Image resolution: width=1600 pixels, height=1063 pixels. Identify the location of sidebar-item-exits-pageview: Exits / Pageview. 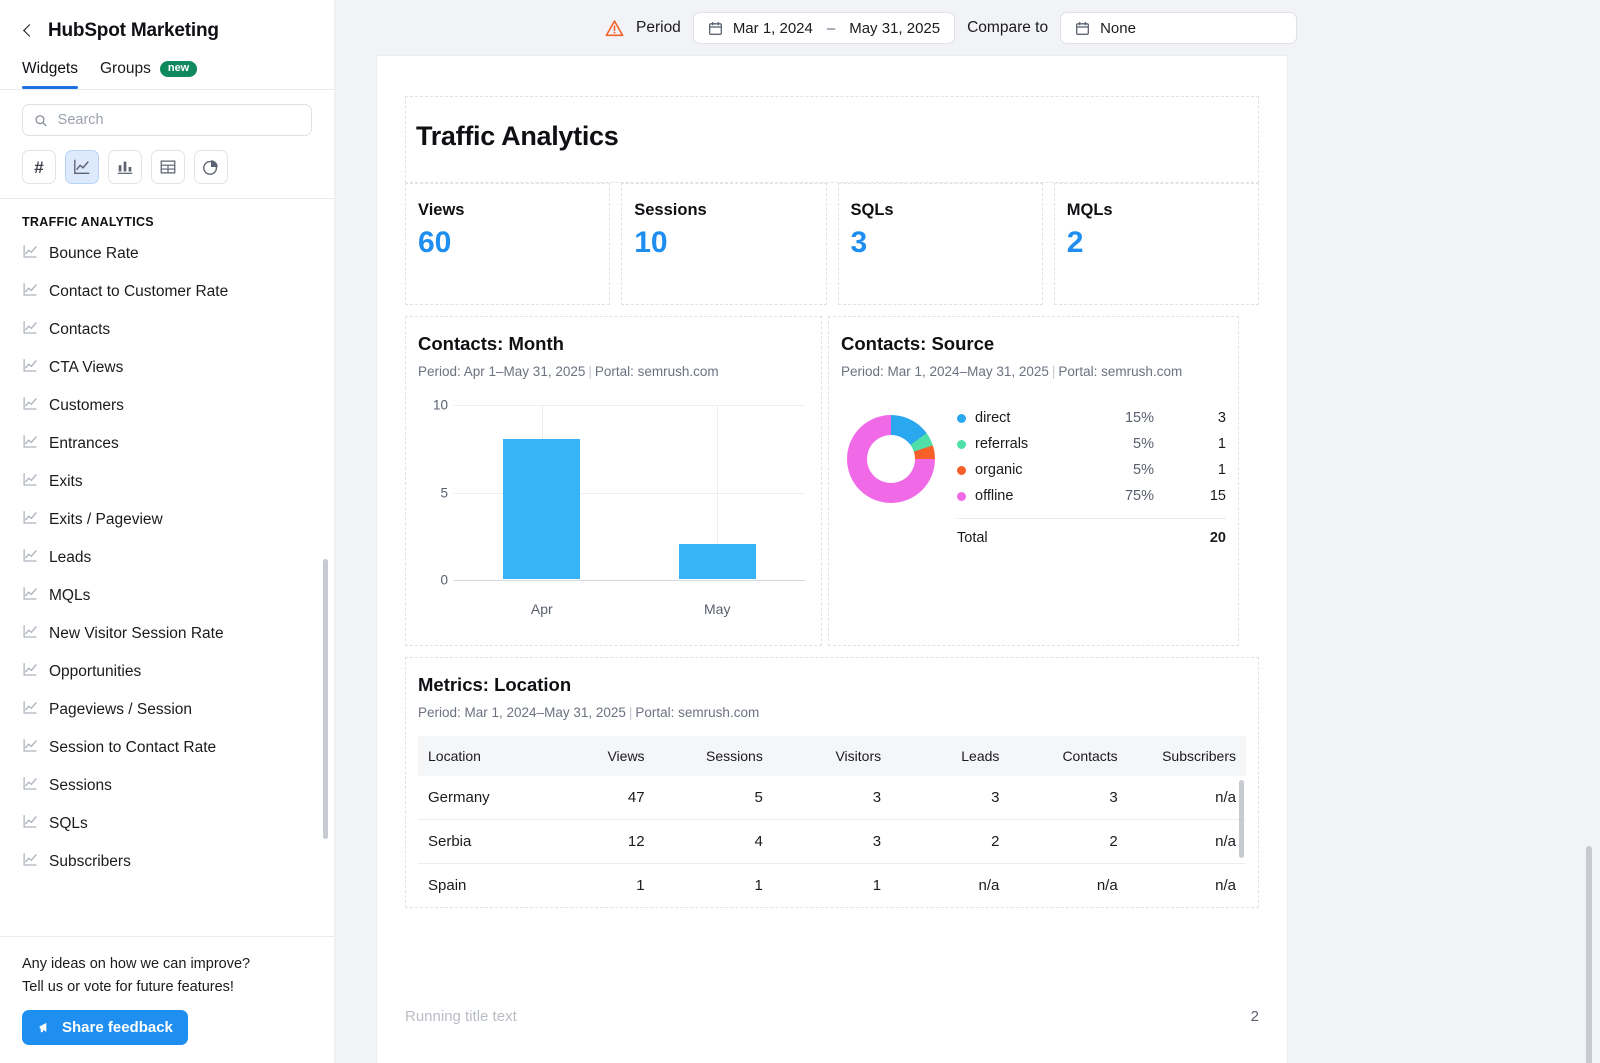
(167, 520).